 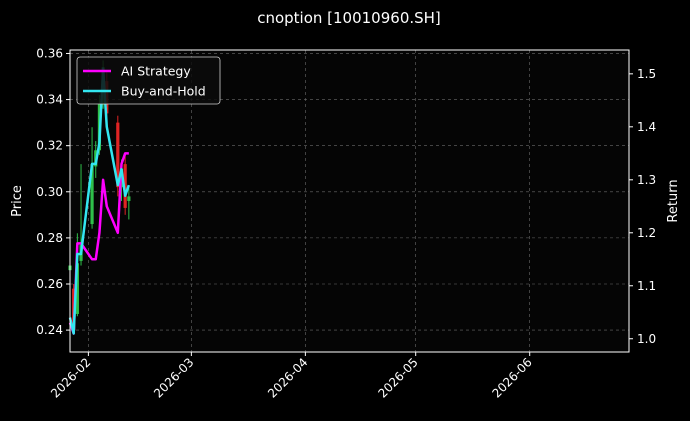 What do you see at coordinates (49, 100) in the screenshot?
I see `y-tick-label-left: 0.34` at bounding box center [49, 100].